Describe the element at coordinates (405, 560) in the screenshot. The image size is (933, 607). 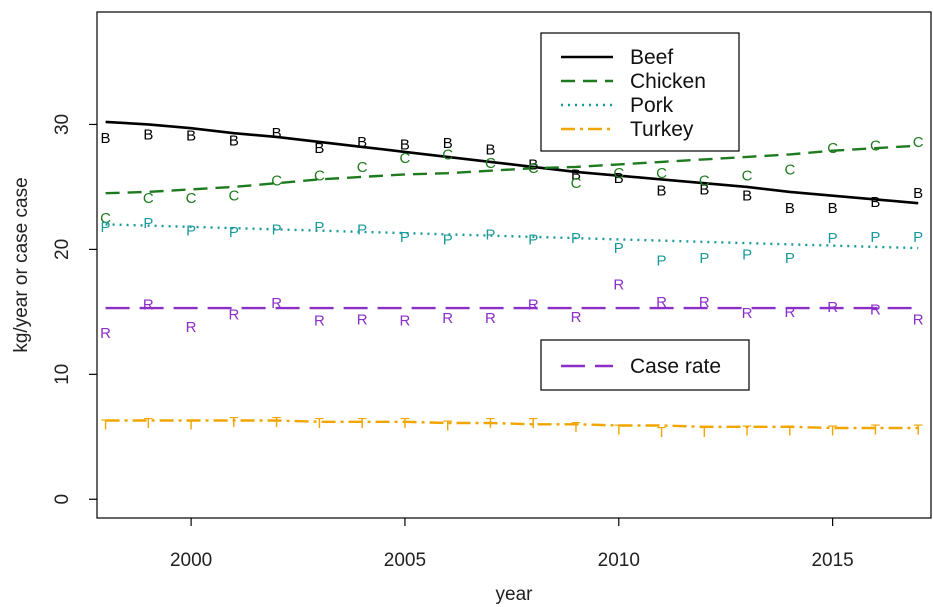
I see `x-tick-label: 2005` at that location.